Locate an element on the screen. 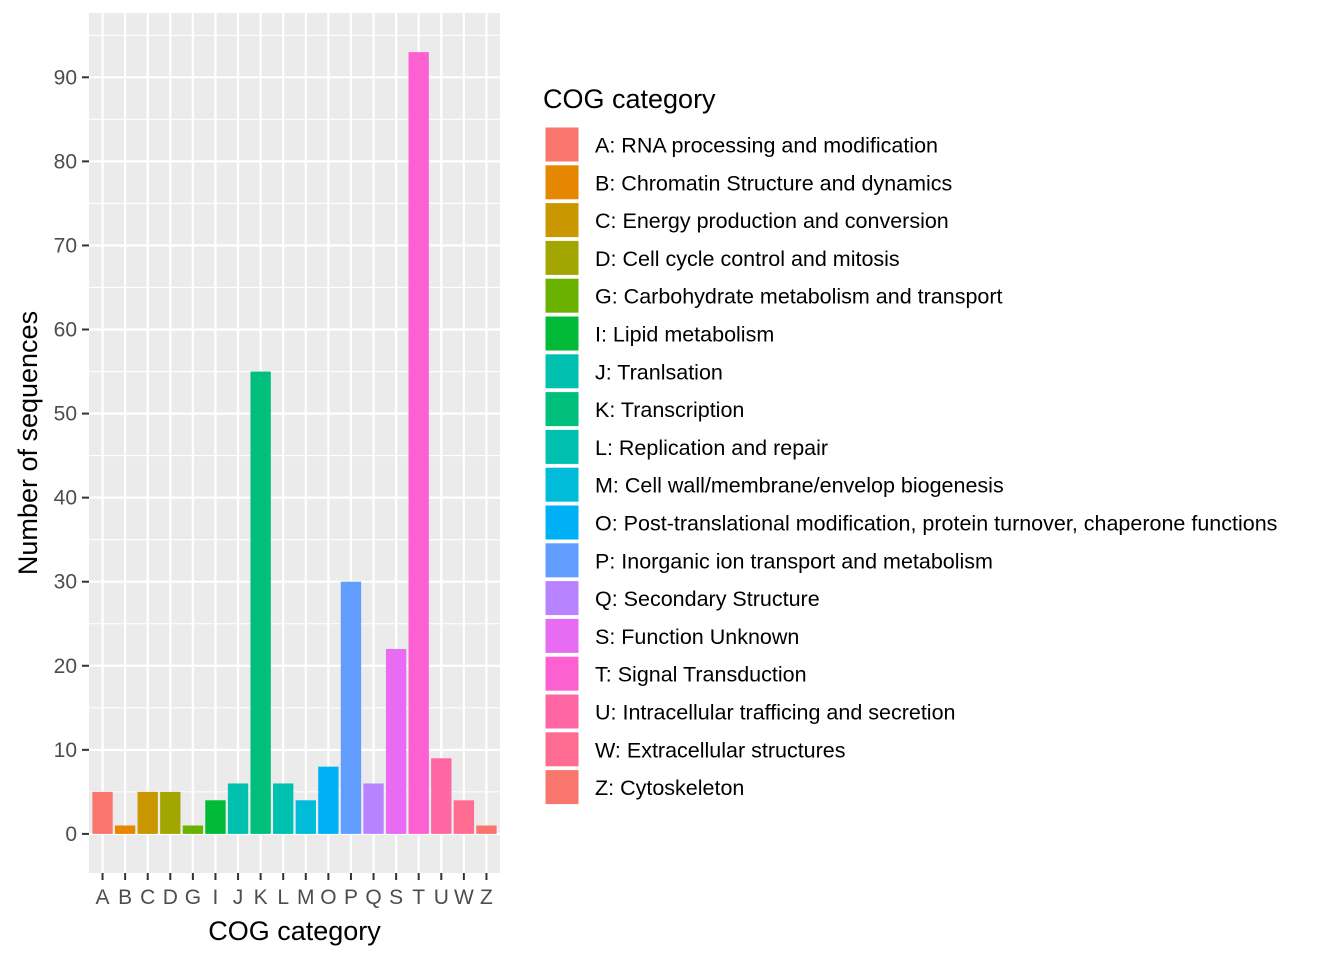 This screenshot has width=1344, height=965. legend-item: J: Tranlsation is located at coordinates (633, 371).